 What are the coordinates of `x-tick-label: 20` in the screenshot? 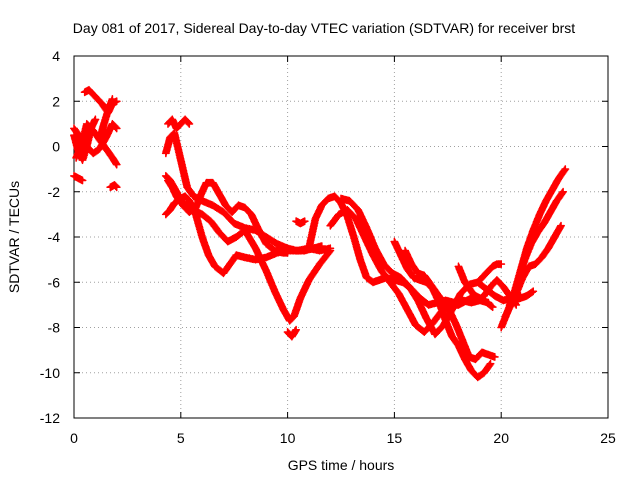 It's located at (501, 438).